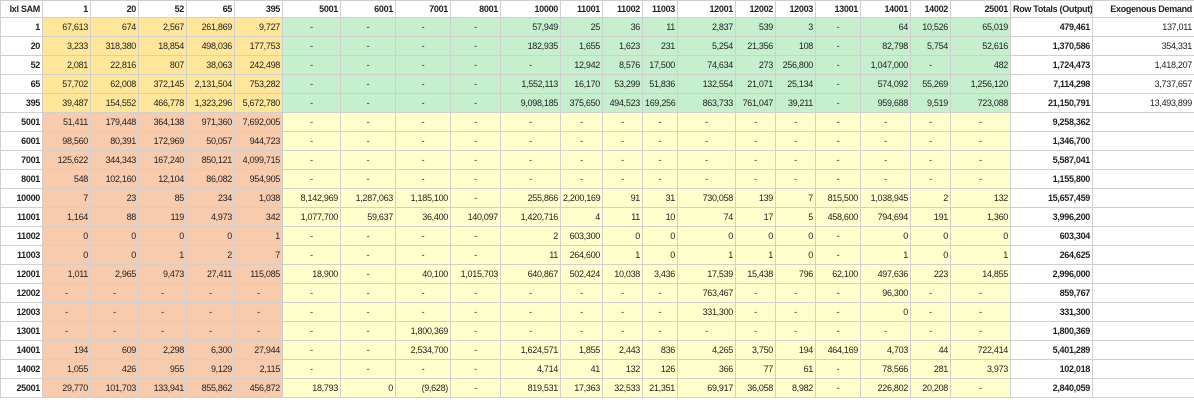 The width and height of the screenshot is (1194, 405). What do you see at coordinates (530, 350) in the screenshot?
I see `value-cell: 1,624,571` at bounding box center [530, 350].